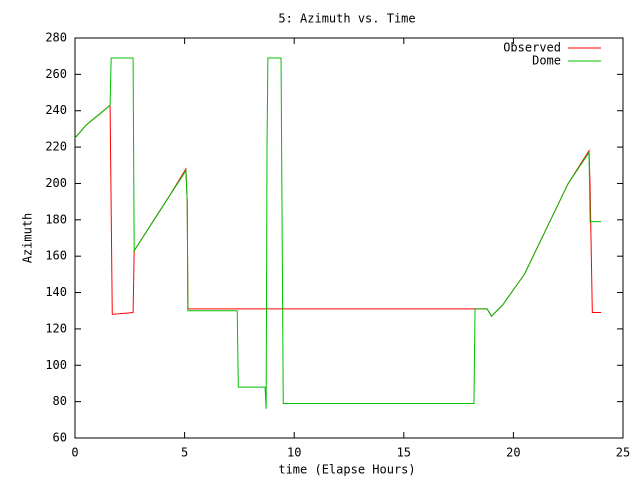 The height and width of the screenshot is (480, 640). Describe the element at coordinates (28, 238) in the screenshot. I see `y-axis-label: Azimuth` at that location.